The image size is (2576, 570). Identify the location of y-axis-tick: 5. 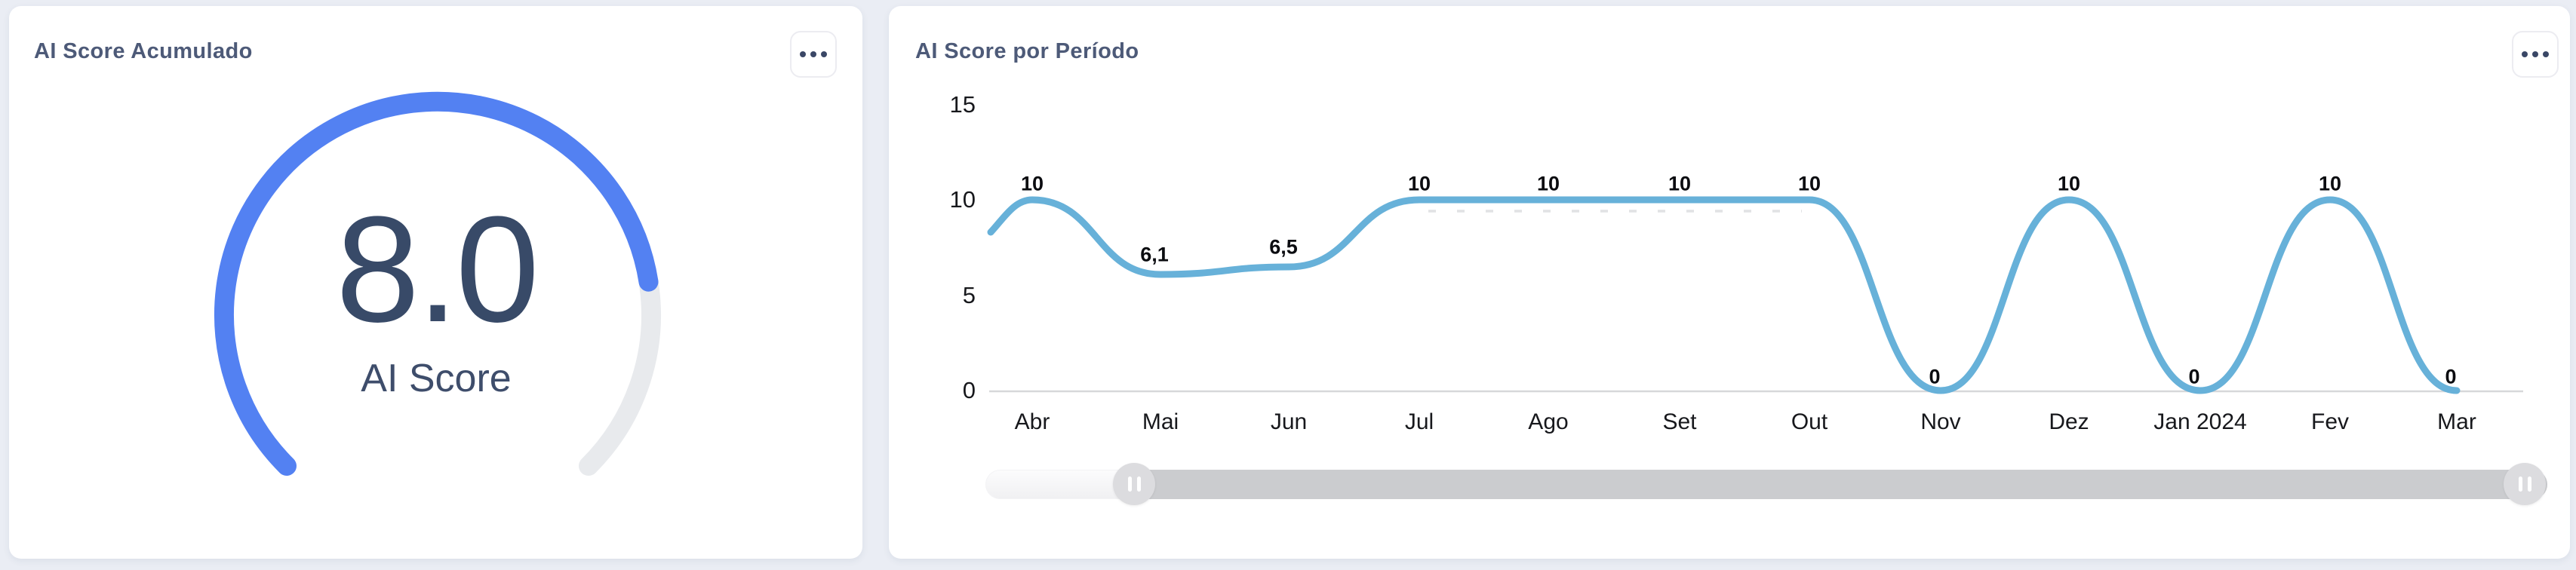
(969, 295).